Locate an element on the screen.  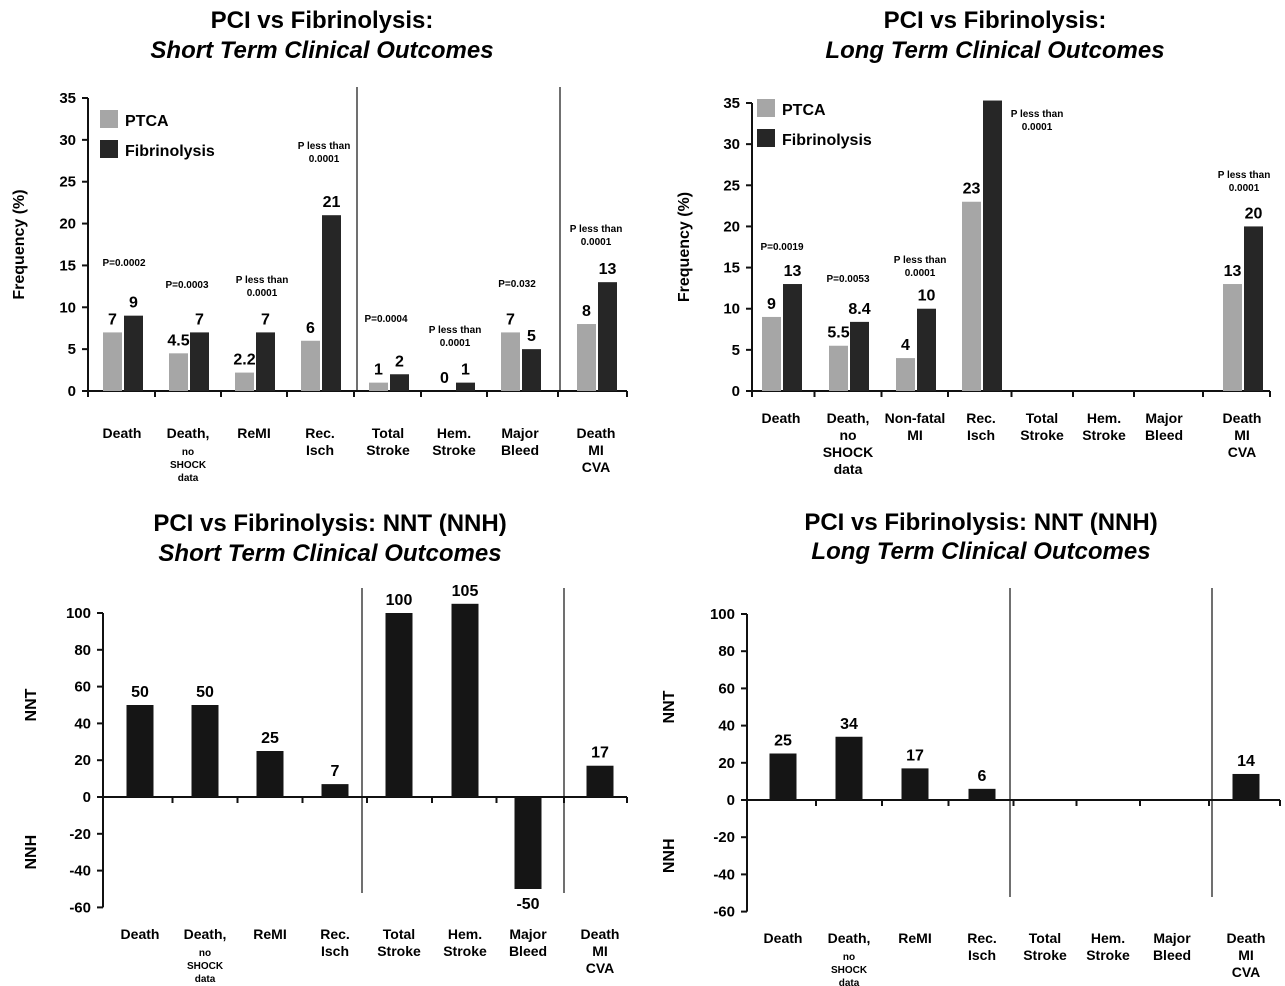
bar-value-label: 50 is located at coordinates (140, 692).